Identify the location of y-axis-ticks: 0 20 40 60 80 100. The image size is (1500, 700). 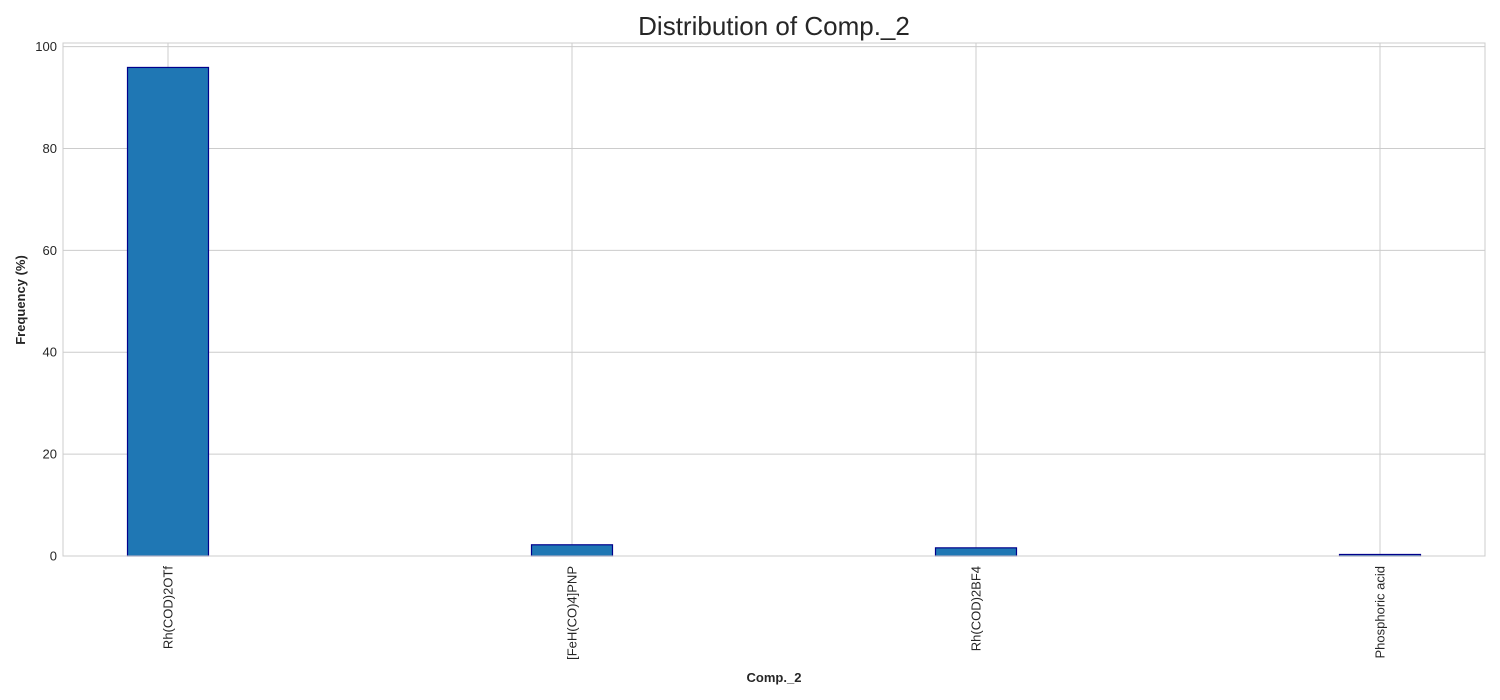
(46, 301).